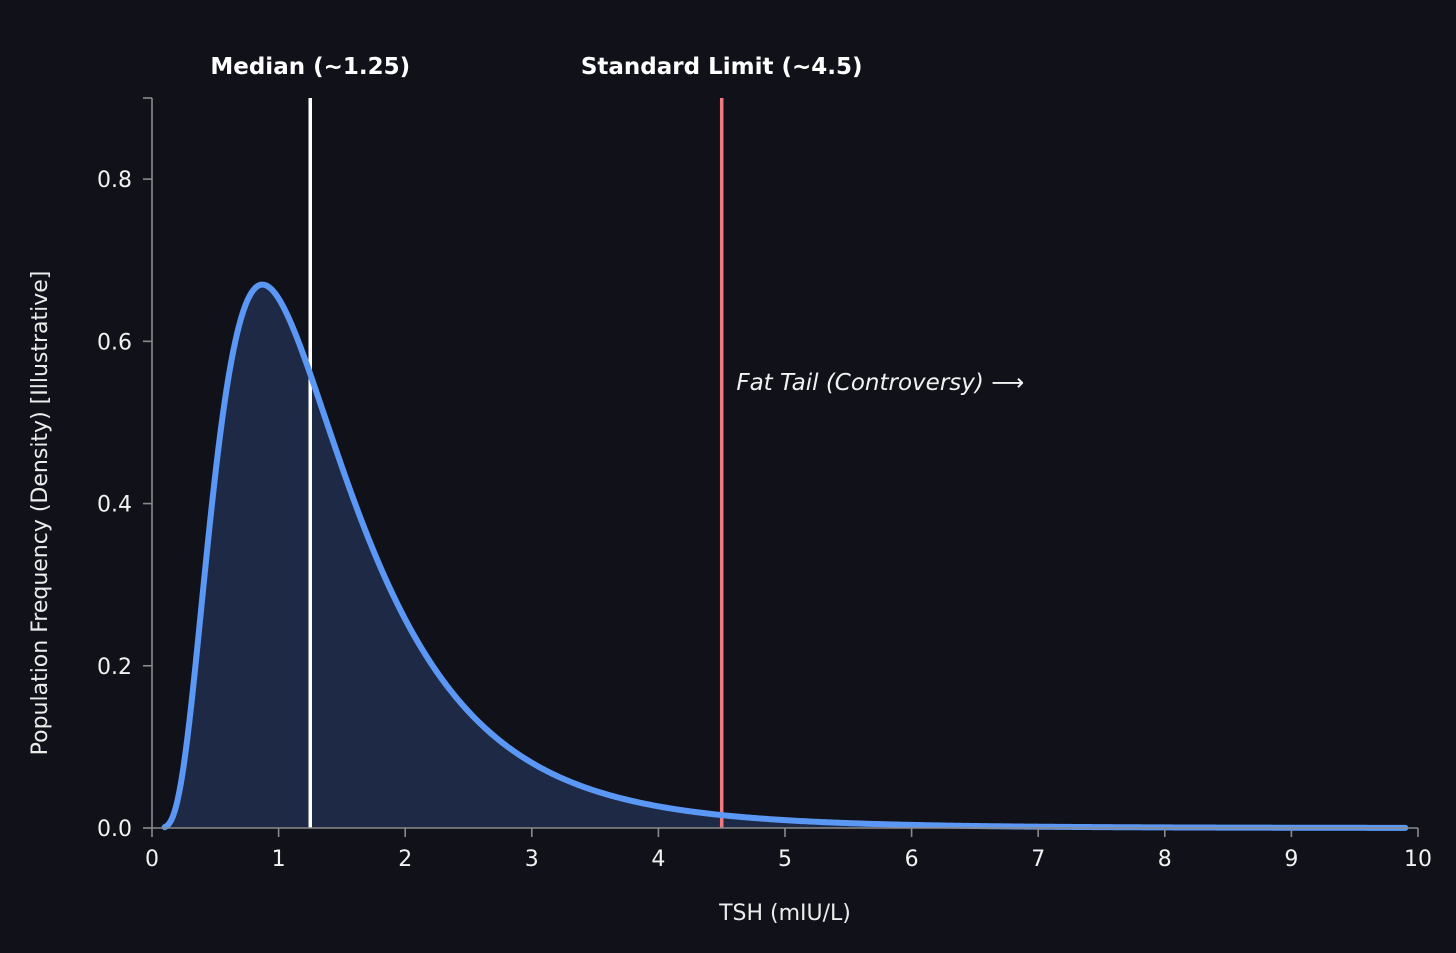  Describe the element at coordinates (114, 342) in the screenshot. I see `y-tick-label: 0.6` at that location.